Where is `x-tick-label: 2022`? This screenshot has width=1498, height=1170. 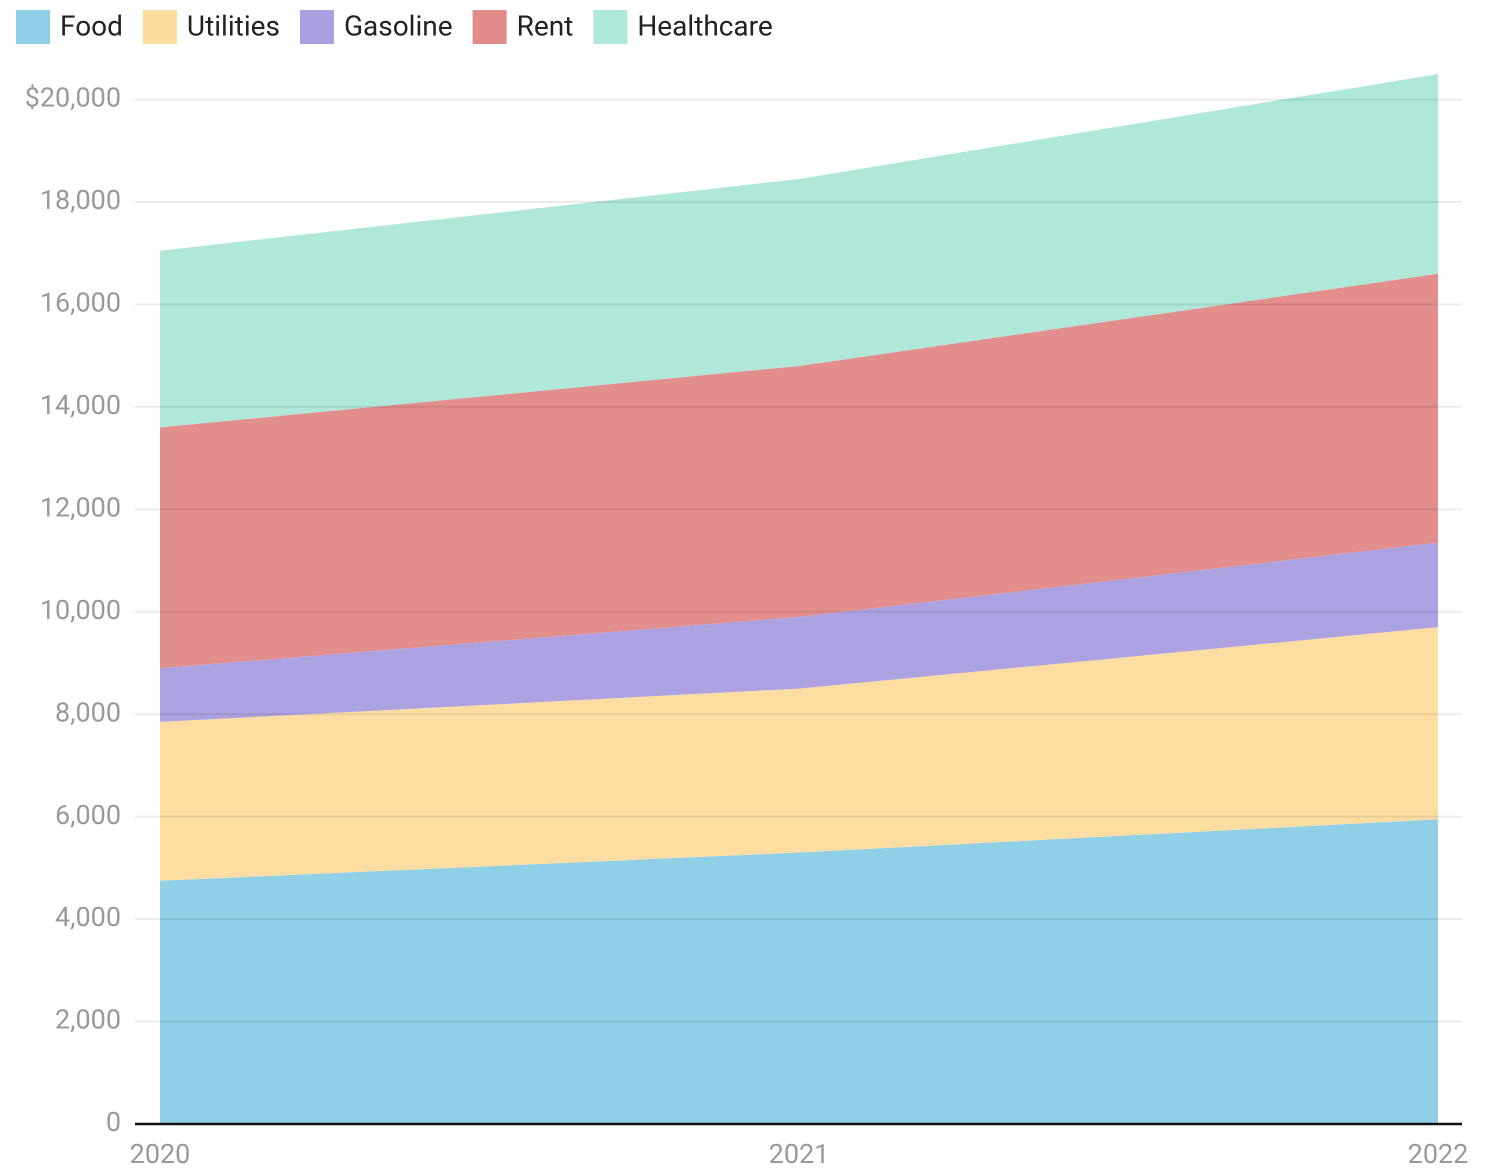 x-tick-label: 2022 is located at coordinates (1438, 1154).